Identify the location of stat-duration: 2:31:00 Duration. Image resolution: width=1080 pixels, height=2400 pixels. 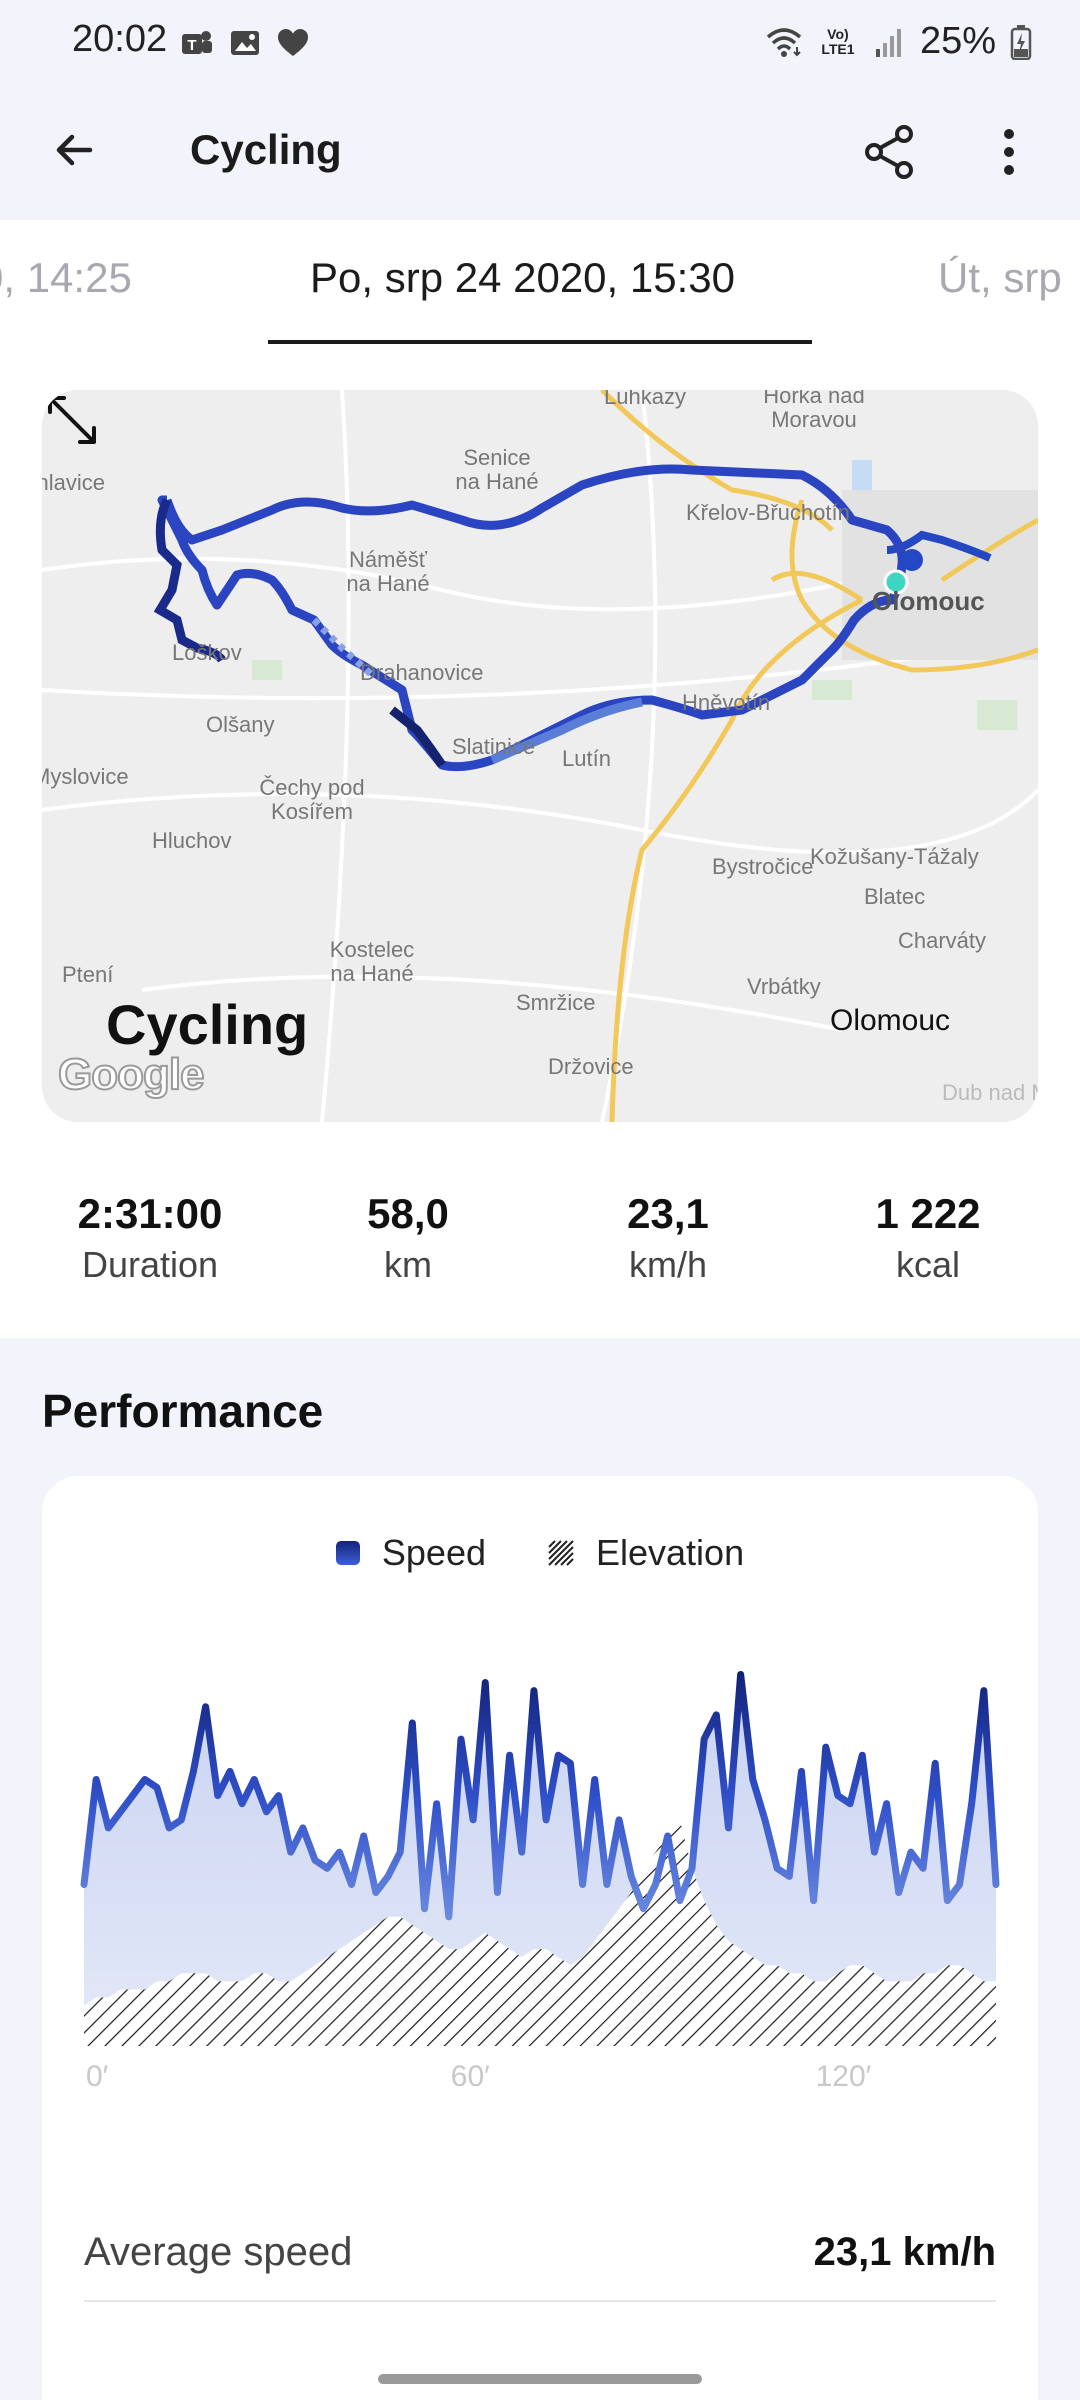
(150, 1238).